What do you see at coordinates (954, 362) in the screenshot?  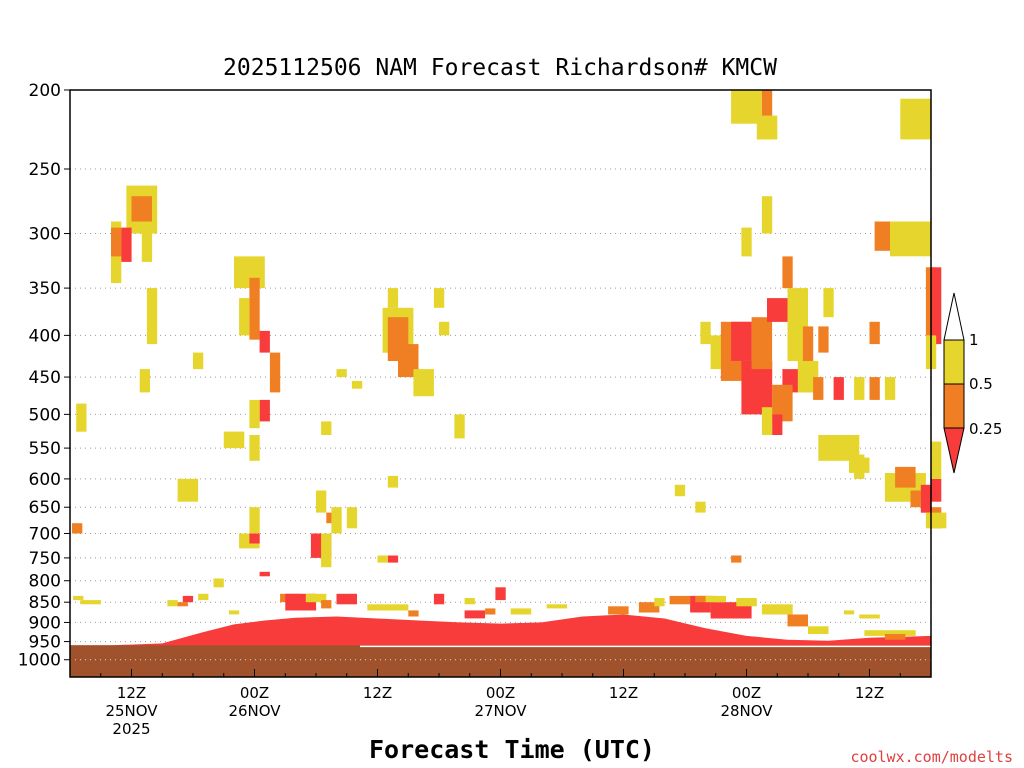 I see `colorbar-bin-yellow` at bounding box center [954, 362].